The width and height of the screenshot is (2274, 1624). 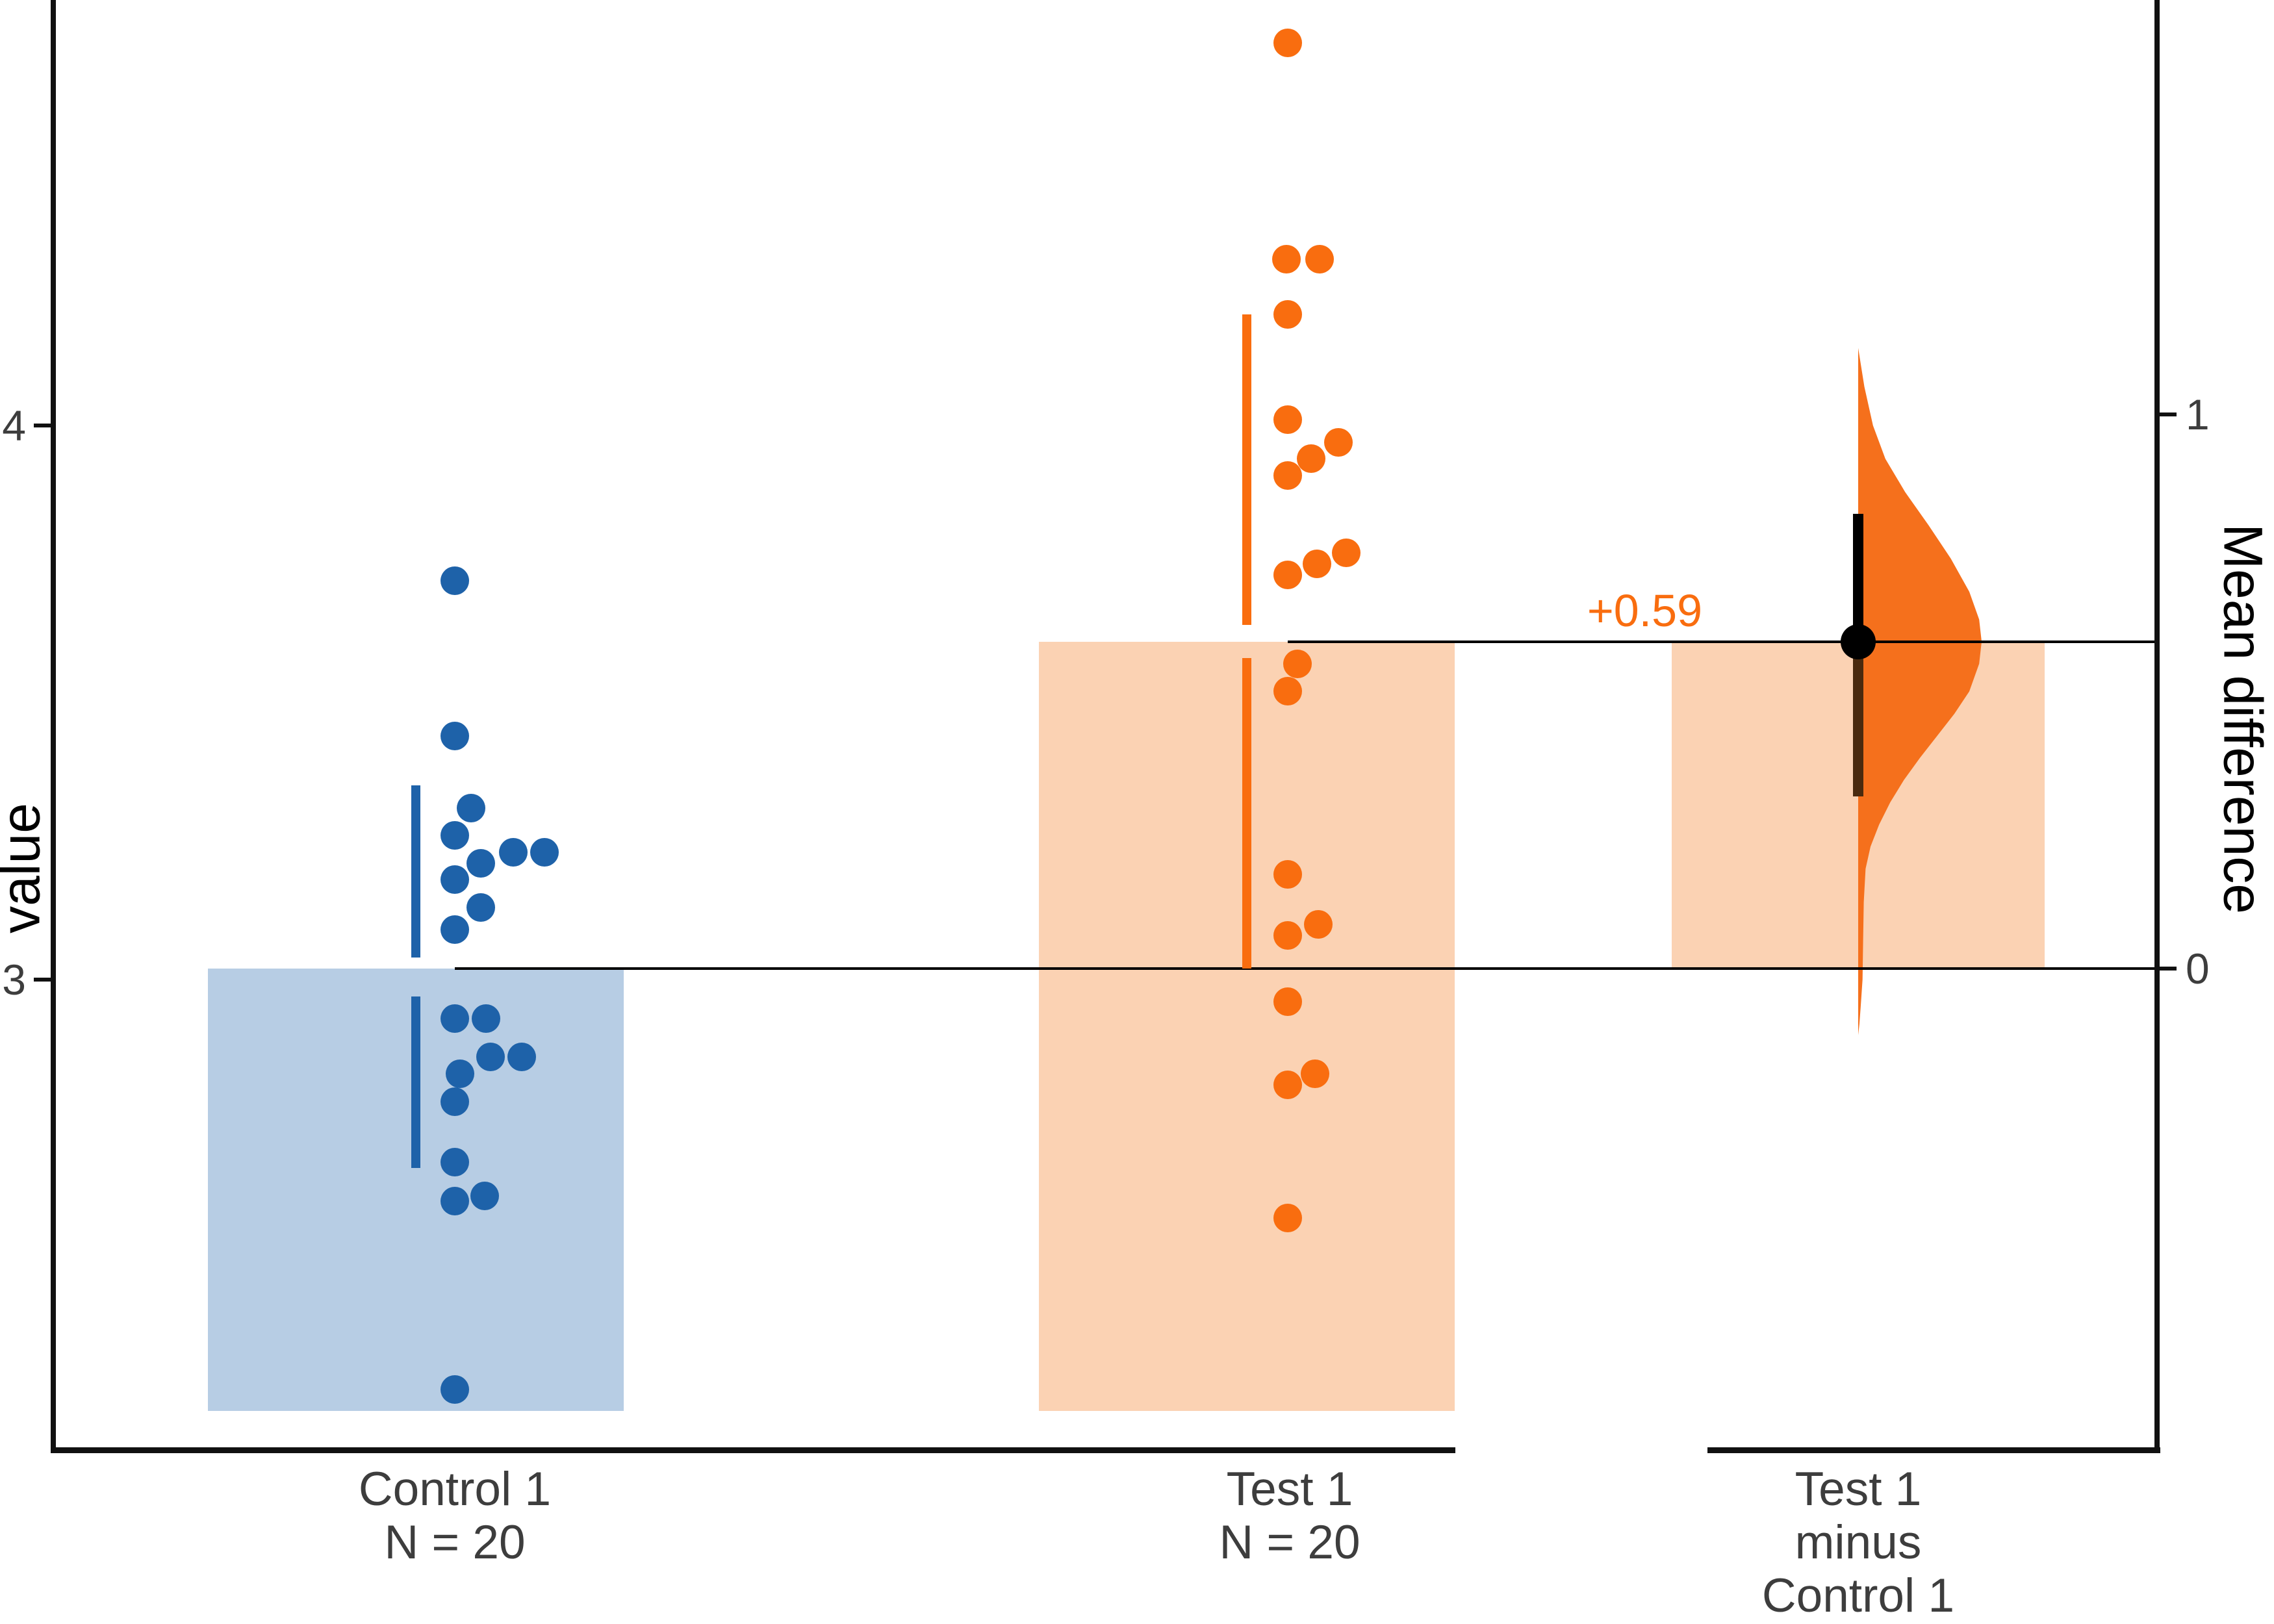 I want to click on x-label-diff-line2: minus, so click(x=1858, y=1542).